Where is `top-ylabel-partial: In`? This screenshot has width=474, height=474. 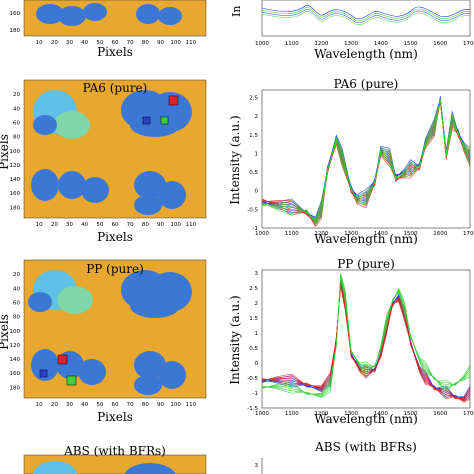 top-ylabel-partial: In is located at coordinates (236, 11).